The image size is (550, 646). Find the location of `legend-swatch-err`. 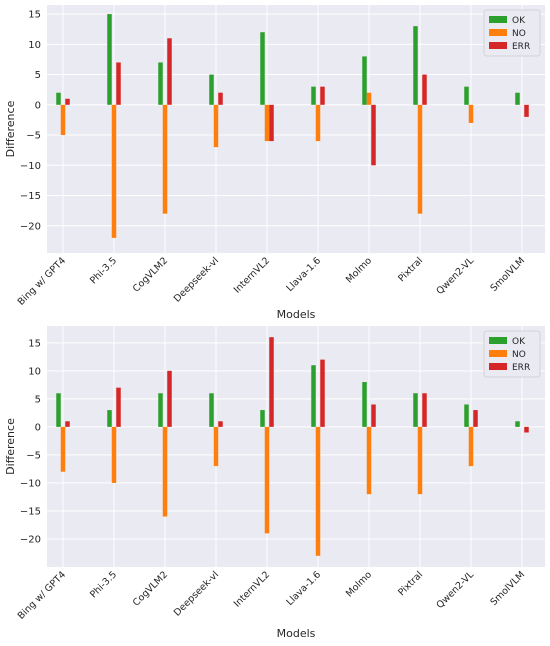

legend-swatch-err is located at coordinates (498, 45).